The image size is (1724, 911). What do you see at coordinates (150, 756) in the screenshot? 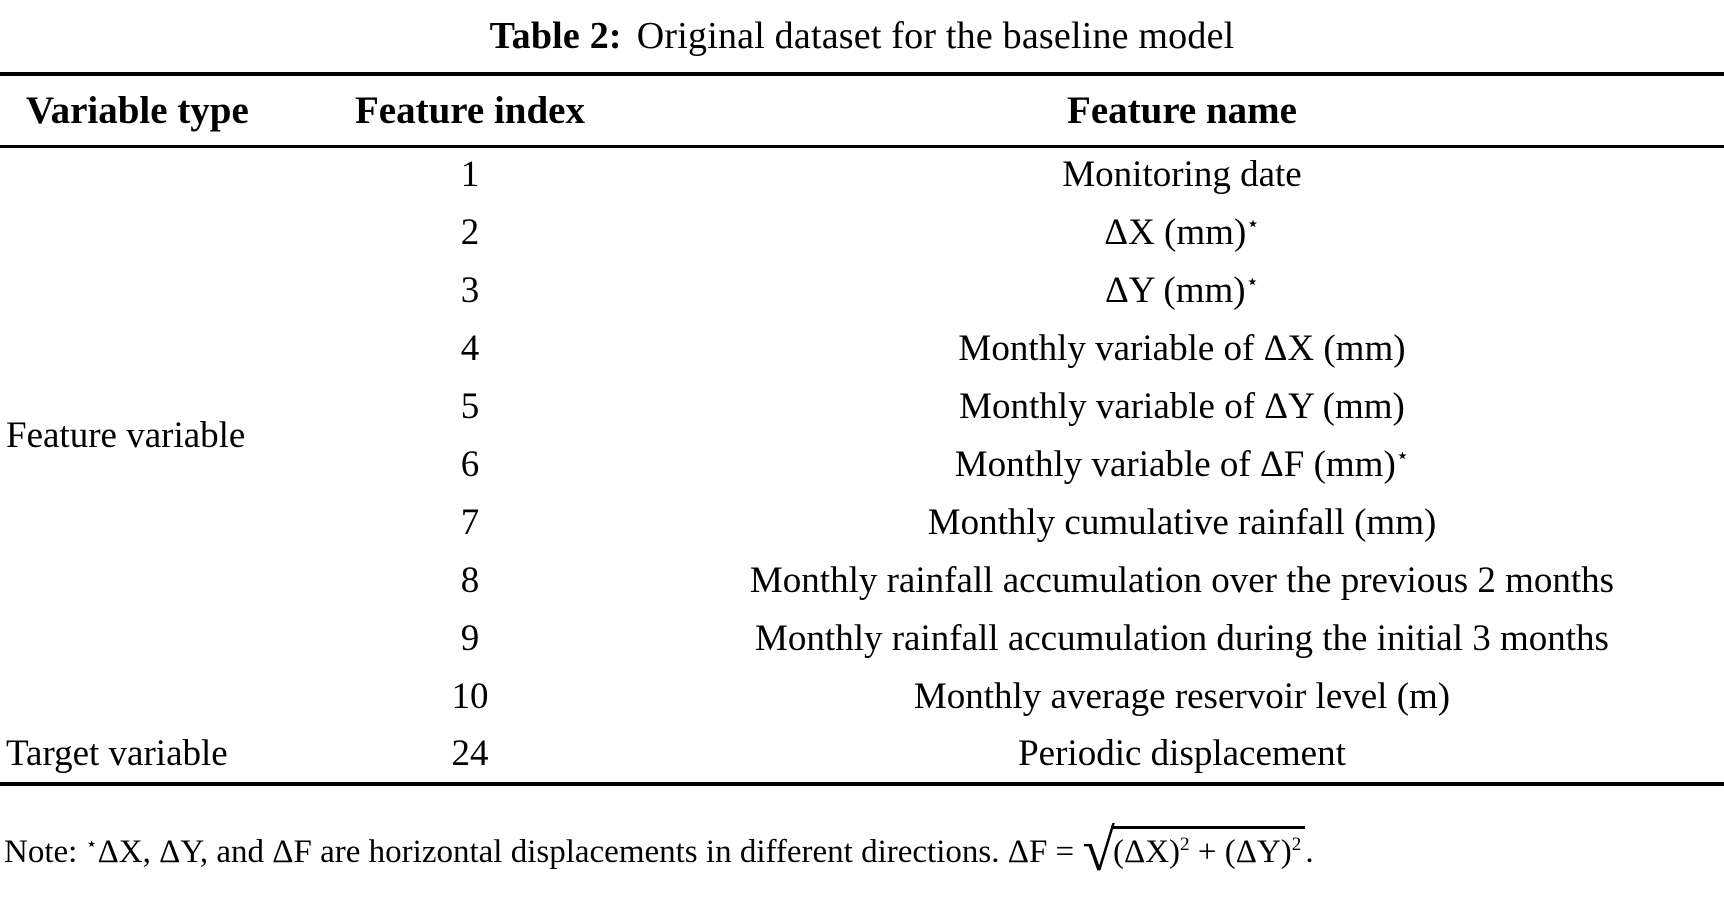
I see `variable-type-cell-target: Target variable` at bounding box center [150, 756].